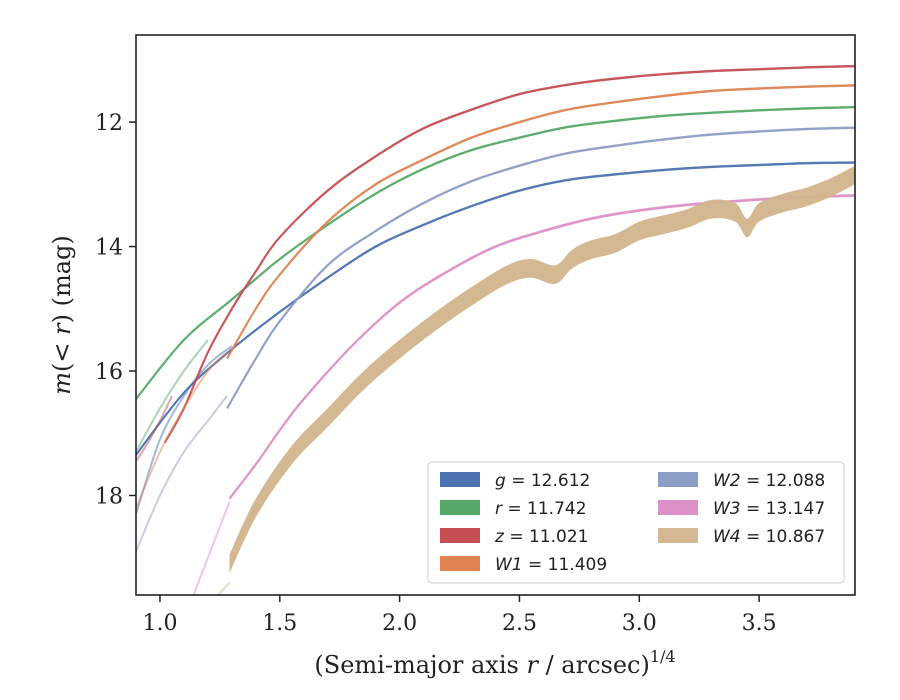 This screenshot has height=700, width=900. I want to click on series-r-extrapolation, so click(172, 396).